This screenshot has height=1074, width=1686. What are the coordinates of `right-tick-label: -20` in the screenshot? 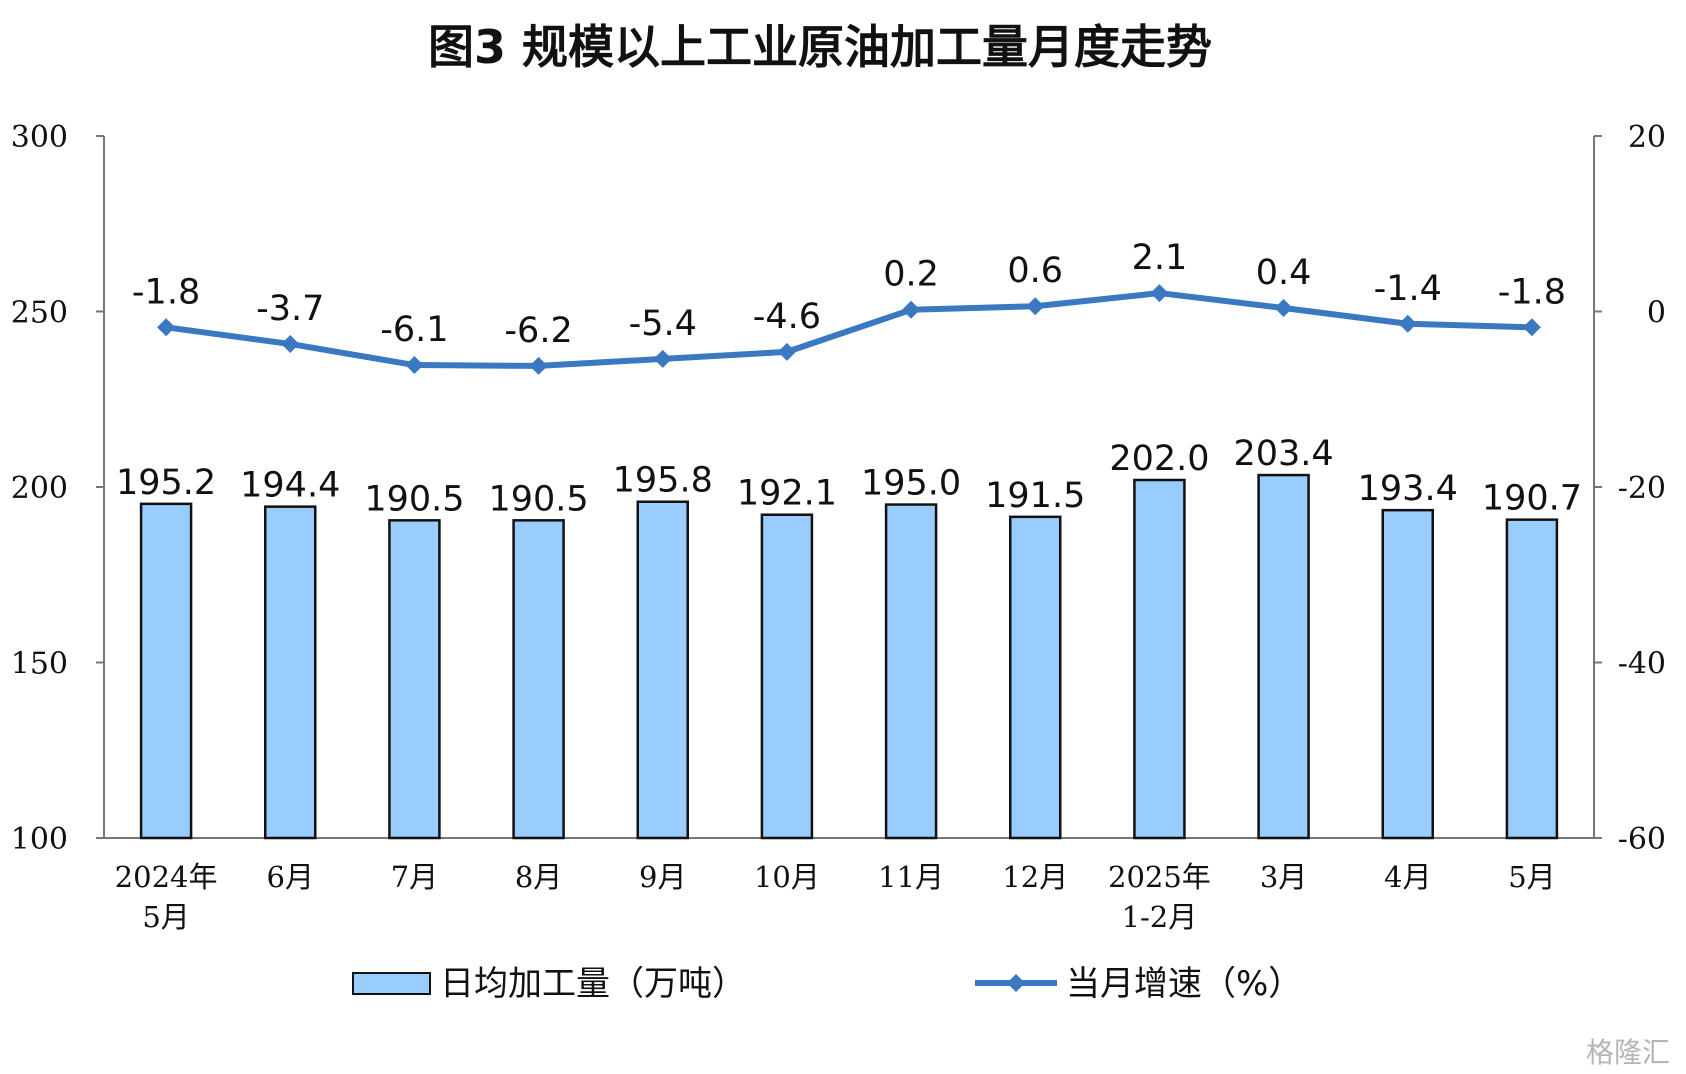 It's located at (1642, 488).